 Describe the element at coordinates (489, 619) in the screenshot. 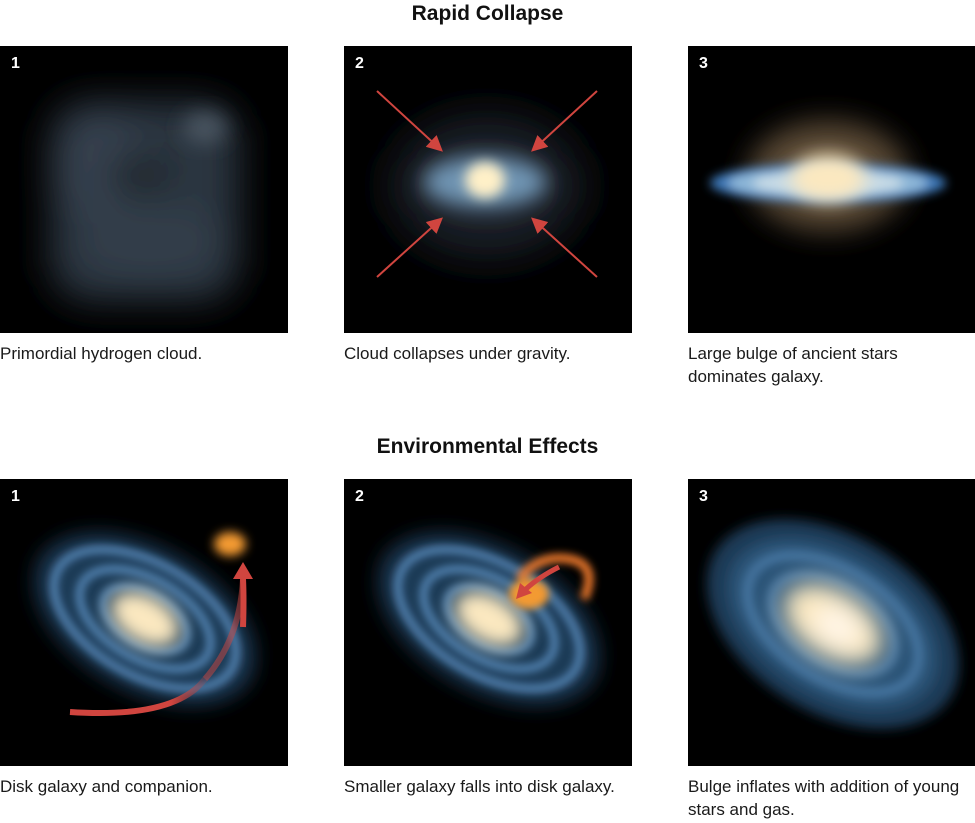

I see `merger-illustration` at that location.